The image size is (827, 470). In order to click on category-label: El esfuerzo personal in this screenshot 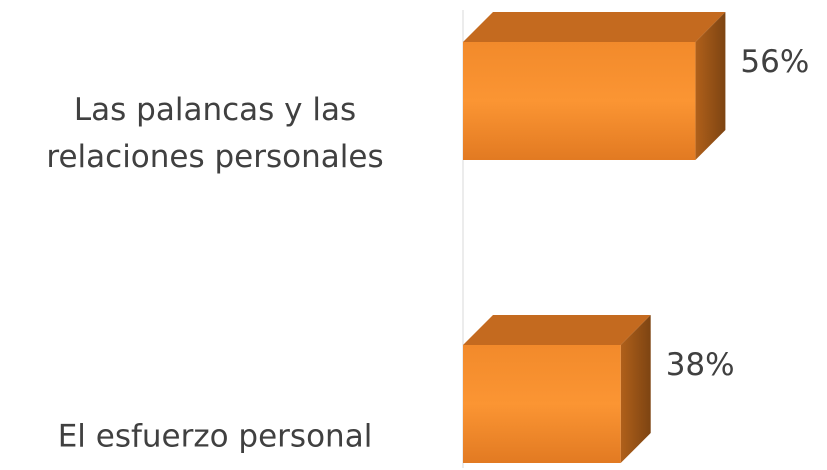, I will do `click(215, 436)`.